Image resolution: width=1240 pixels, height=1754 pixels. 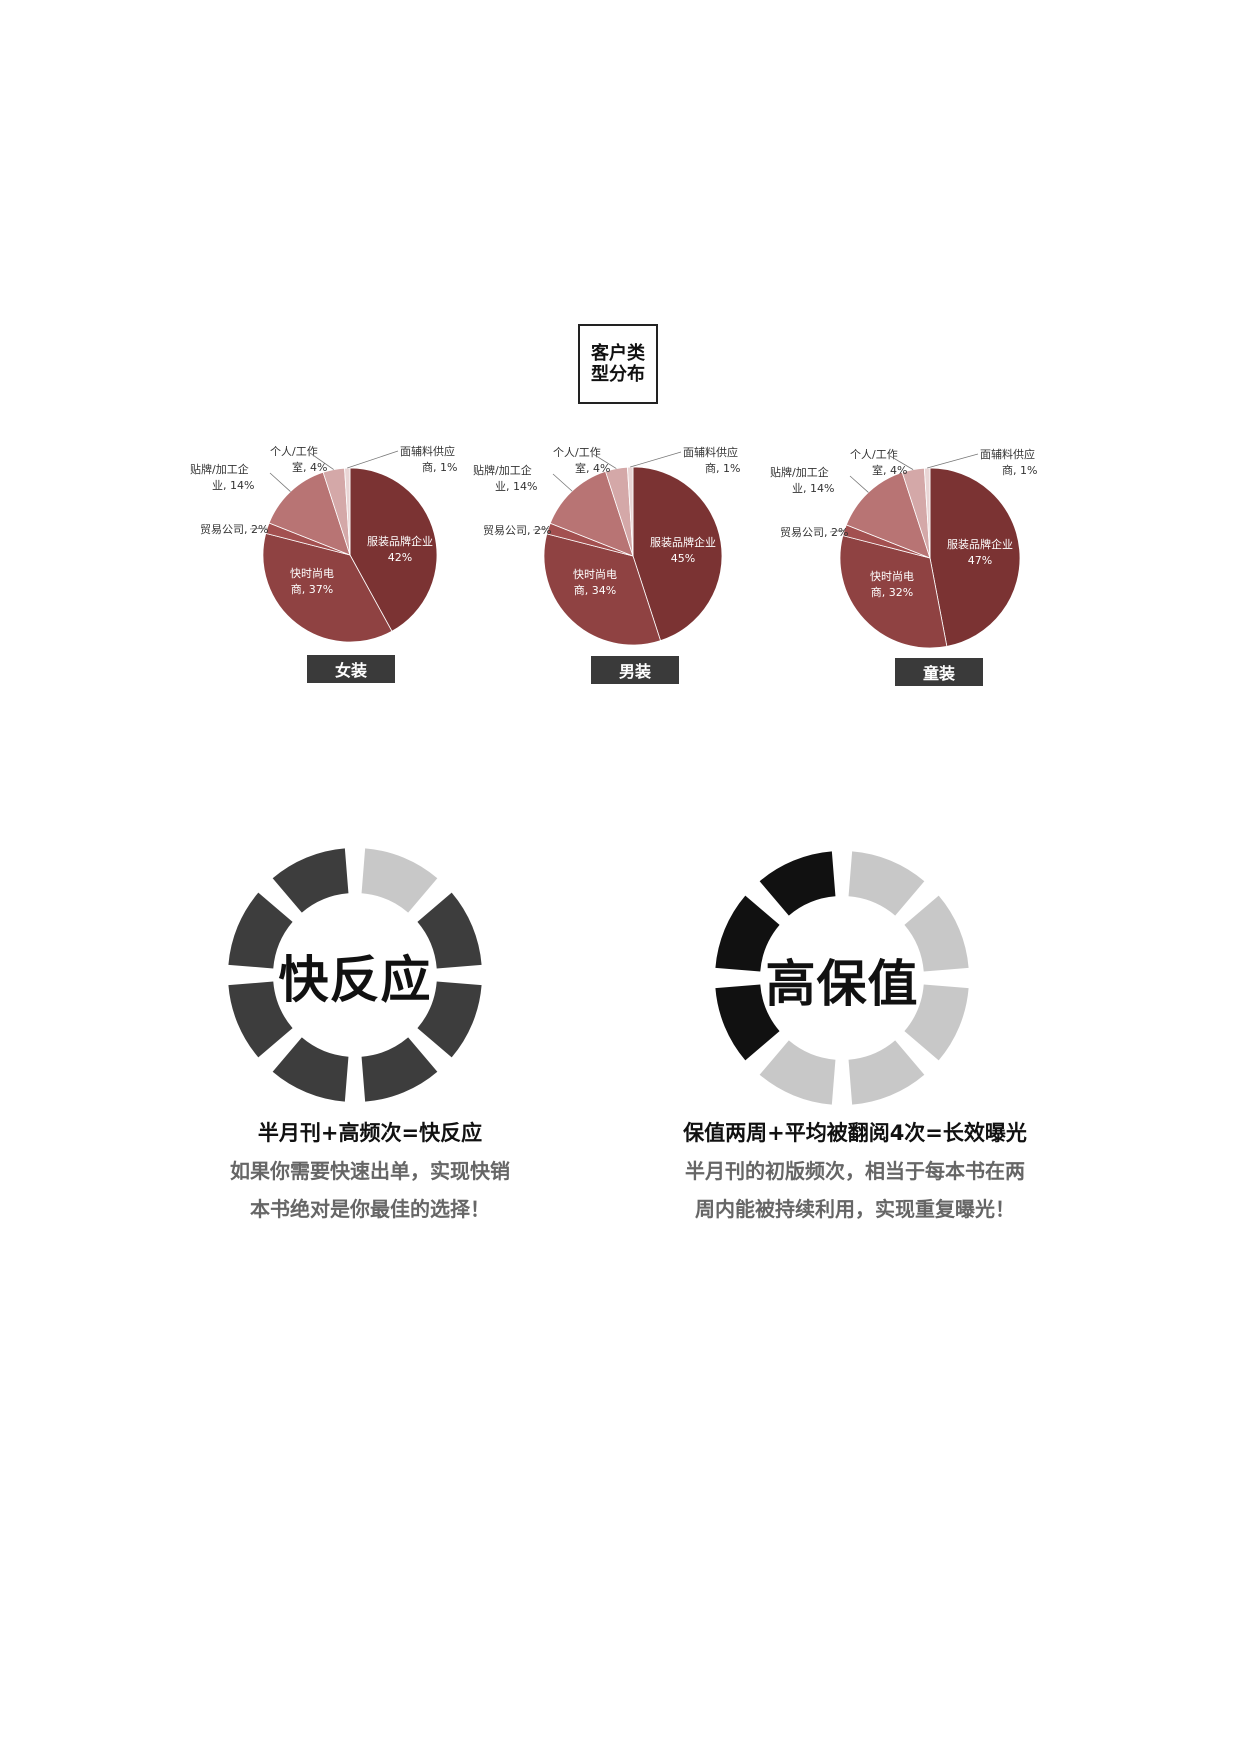 I want to click on chart-title: 客户类型分布, so click(x=618, y=364).